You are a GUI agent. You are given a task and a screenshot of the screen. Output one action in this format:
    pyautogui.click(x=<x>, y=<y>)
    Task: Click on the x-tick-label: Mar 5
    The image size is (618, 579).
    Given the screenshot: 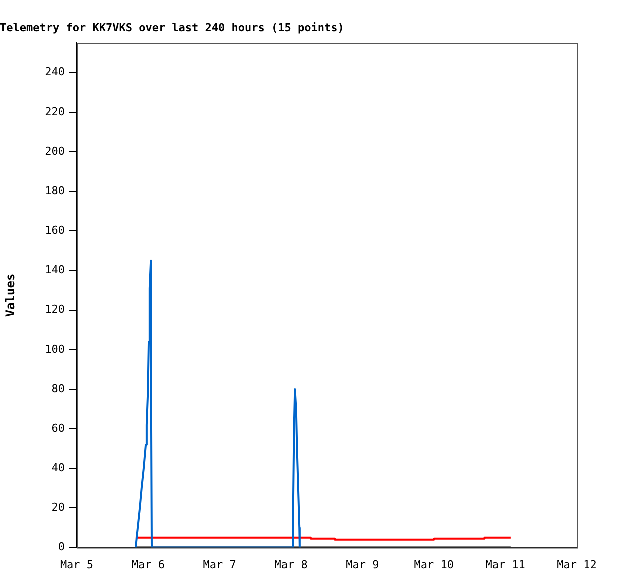 What is the action you would take?
    pyautogui.click(x=77, y=565)
    